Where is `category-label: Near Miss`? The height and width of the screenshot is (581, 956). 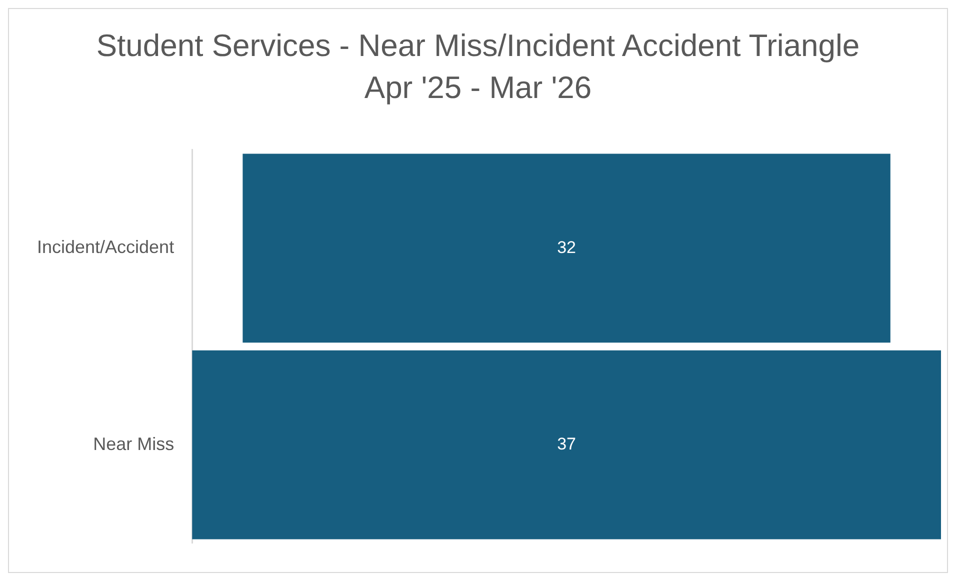
category-label: Near Miss is located at coordinates (133, 444).